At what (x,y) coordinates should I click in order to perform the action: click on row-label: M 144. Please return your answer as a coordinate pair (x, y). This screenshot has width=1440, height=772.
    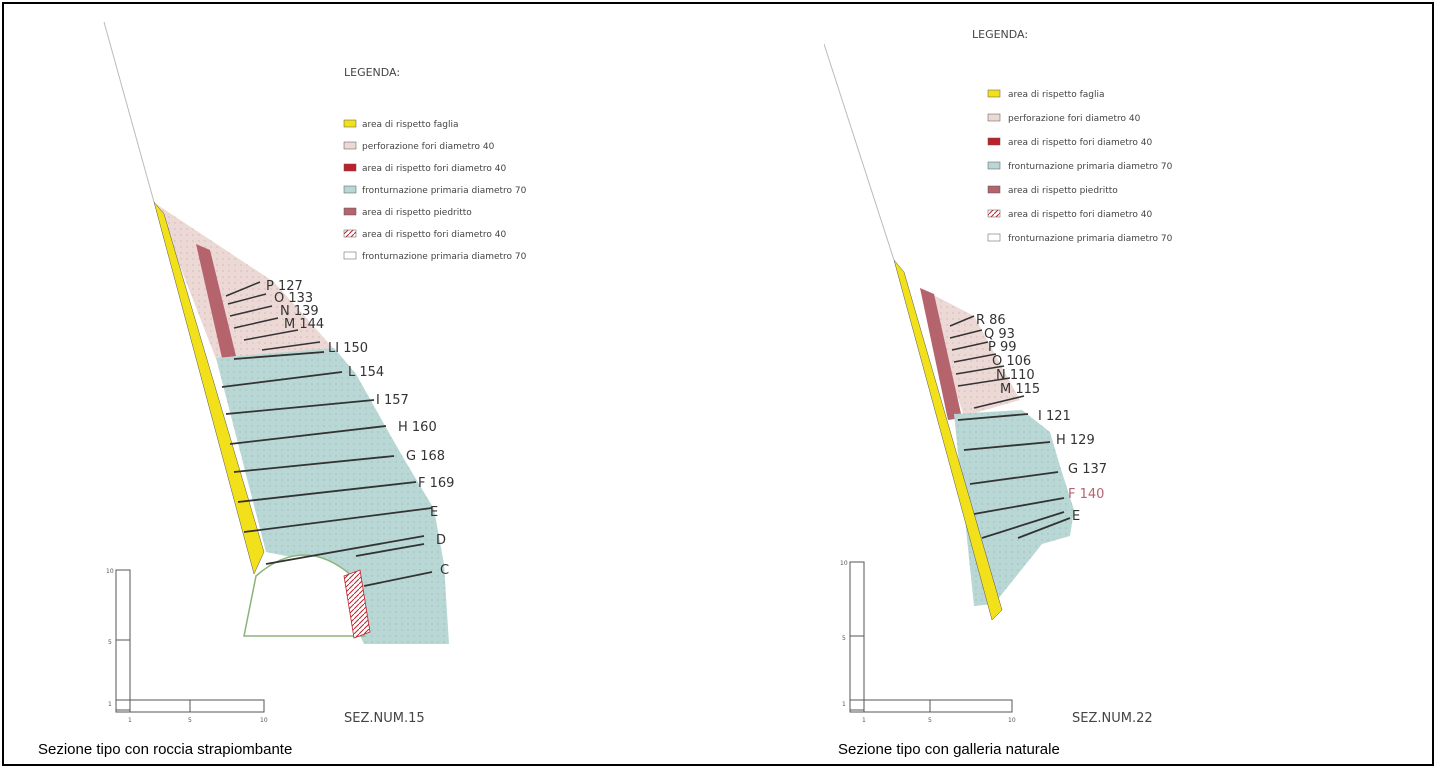
    Looking at the image, I should click on (304, 324).